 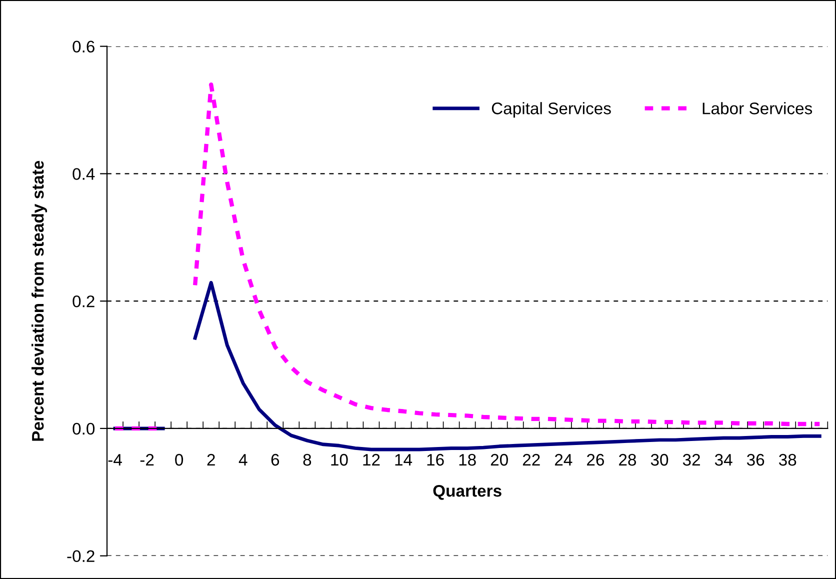 I want to click on y-axis-title: Percent deviation from steady state, so click(x=40, y=300).